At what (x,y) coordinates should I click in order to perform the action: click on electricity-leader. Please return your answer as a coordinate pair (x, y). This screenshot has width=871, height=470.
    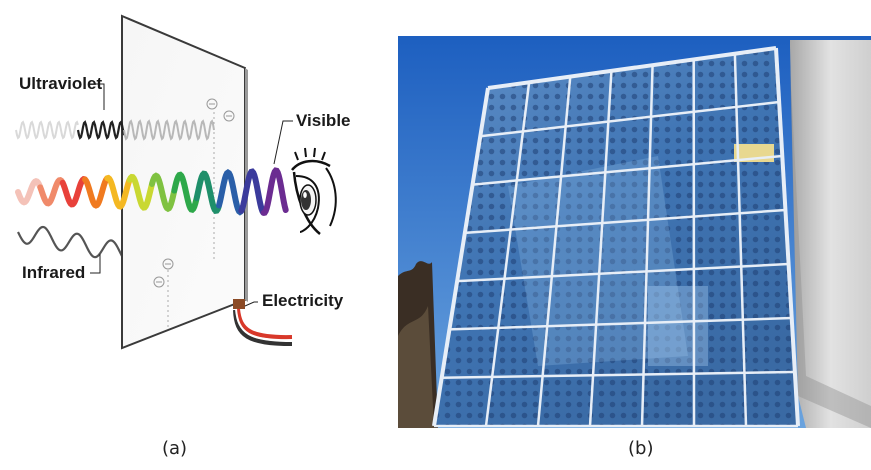
    Looking at the image, I should click on (251, 304).